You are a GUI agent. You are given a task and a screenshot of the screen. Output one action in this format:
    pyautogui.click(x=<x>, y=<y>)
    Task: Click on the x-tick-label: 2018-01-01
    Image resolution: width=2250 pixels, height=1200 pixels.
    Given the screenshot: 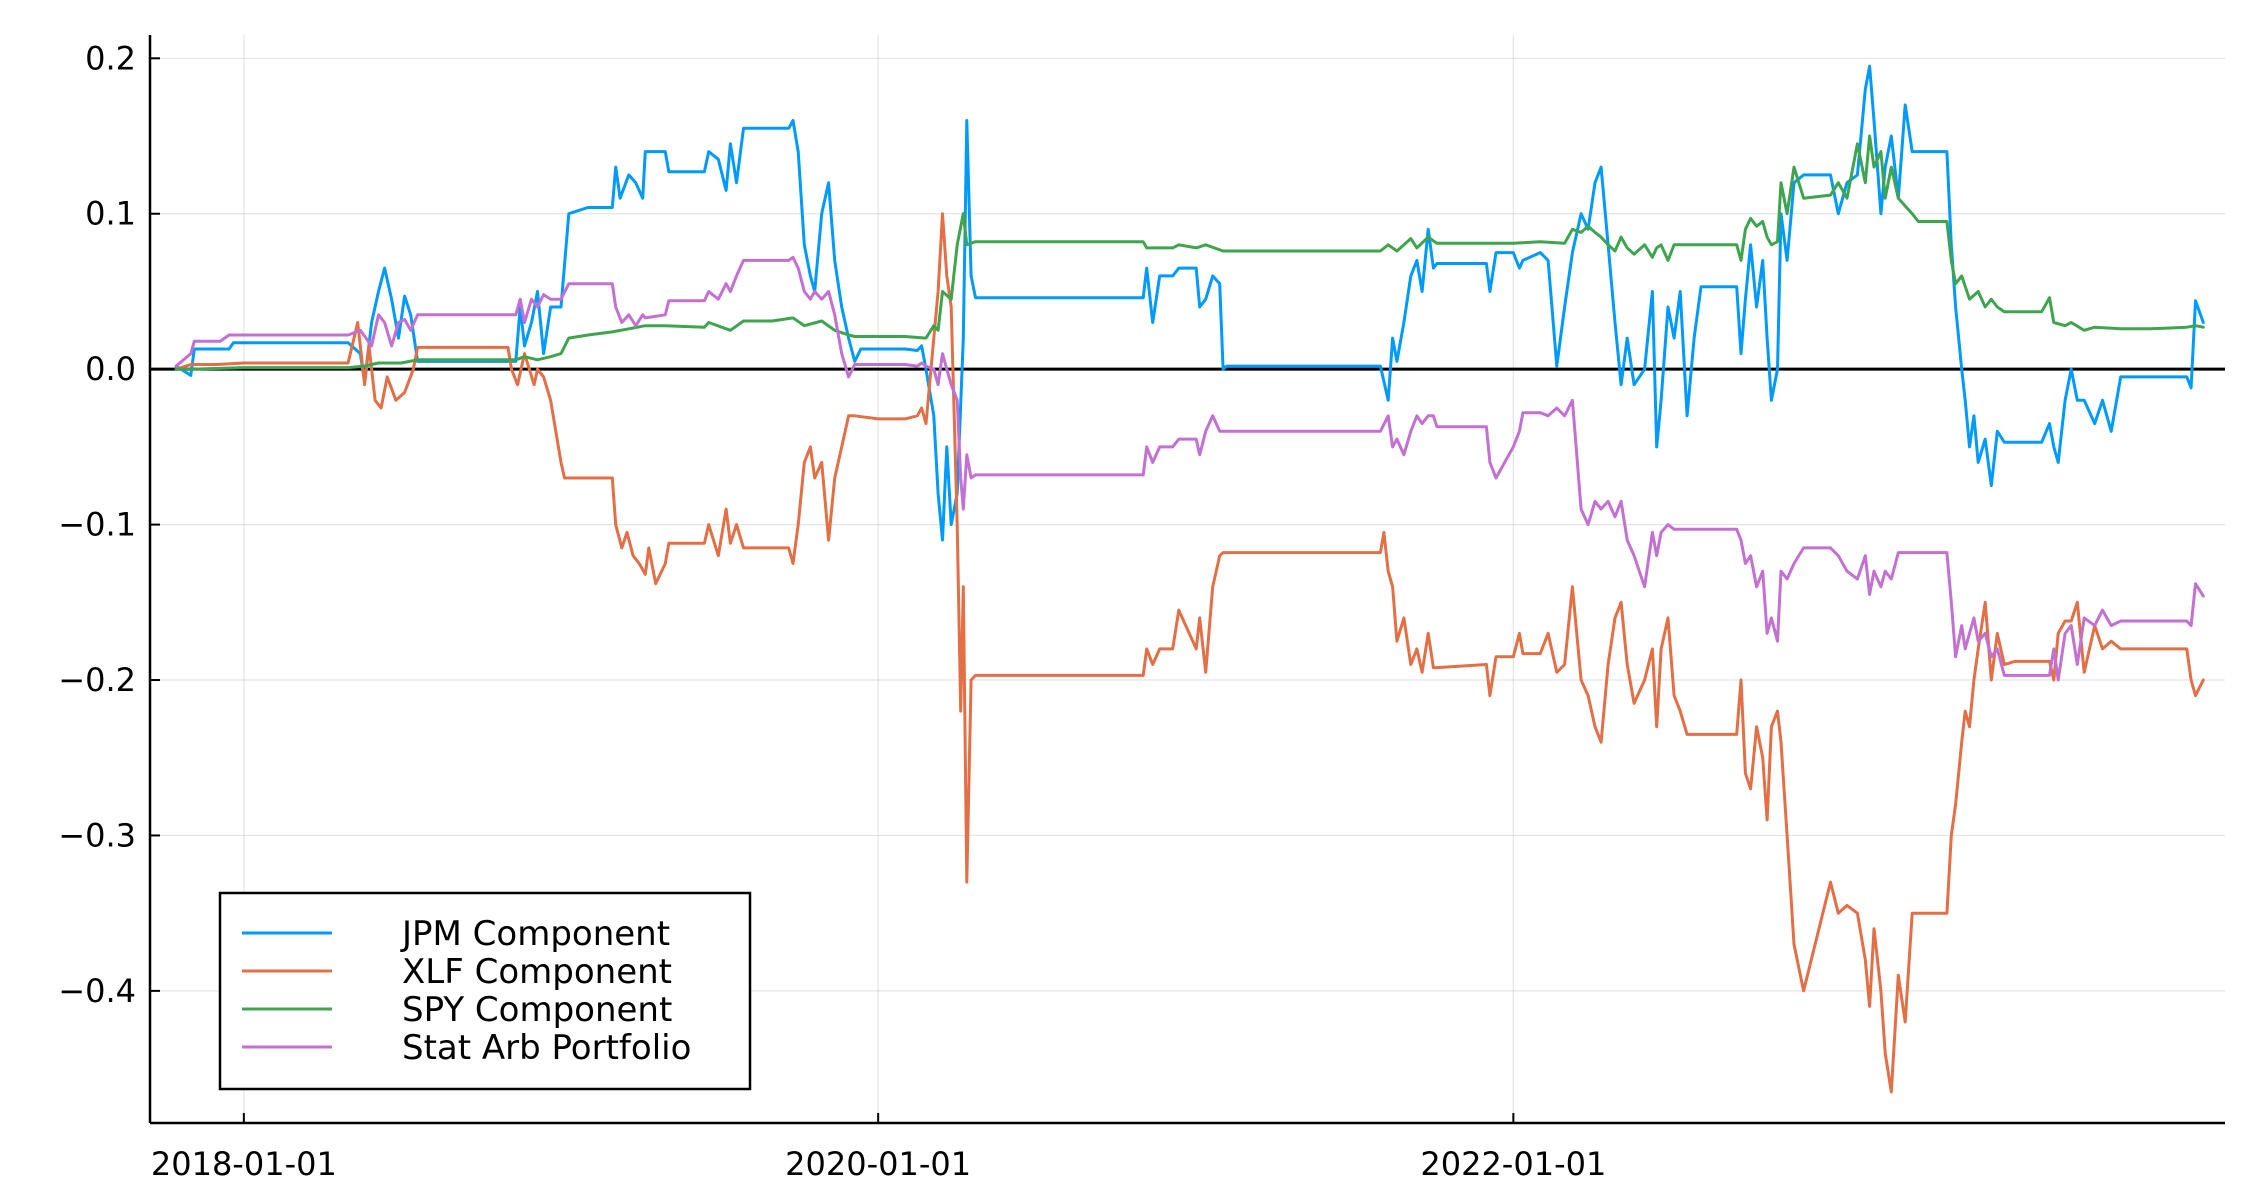 What is the action you would take?
    pyautogui.click(x=244, y=1164)
    